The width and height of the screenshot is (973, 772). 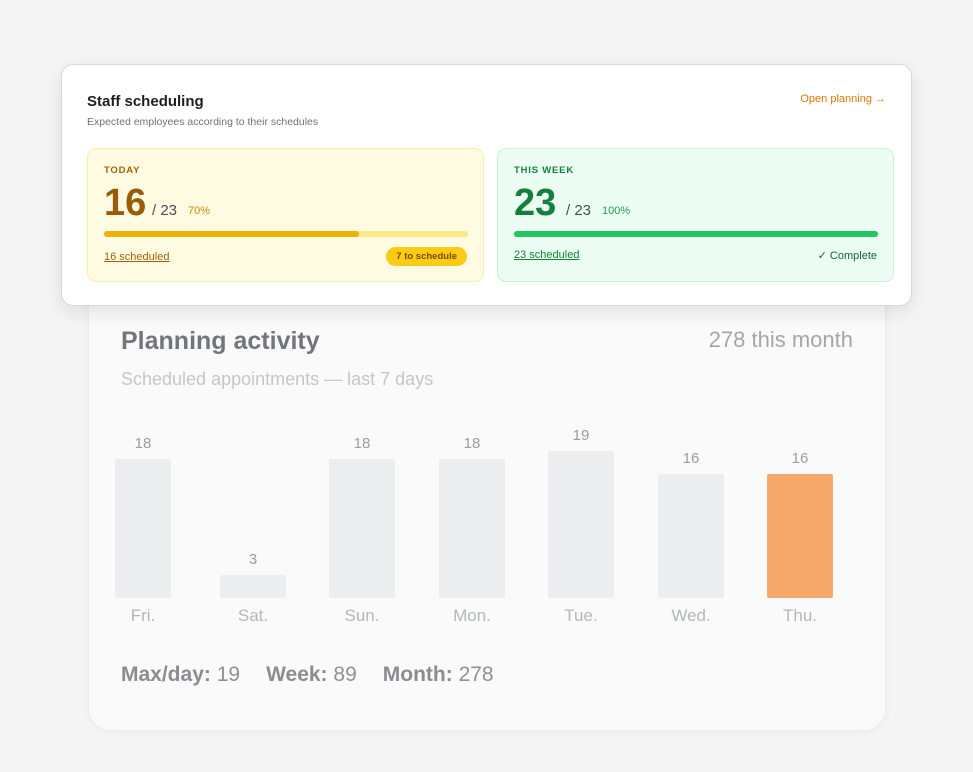 What do you see at coordinates (311, 674) in the screenshot?
I see `stat-week: Week: 89` at bounding box center [311, 674].